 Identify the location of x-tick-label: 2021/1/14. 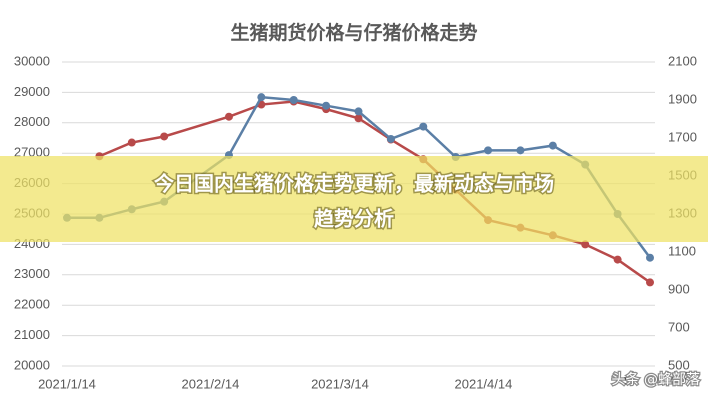
(67, 383).